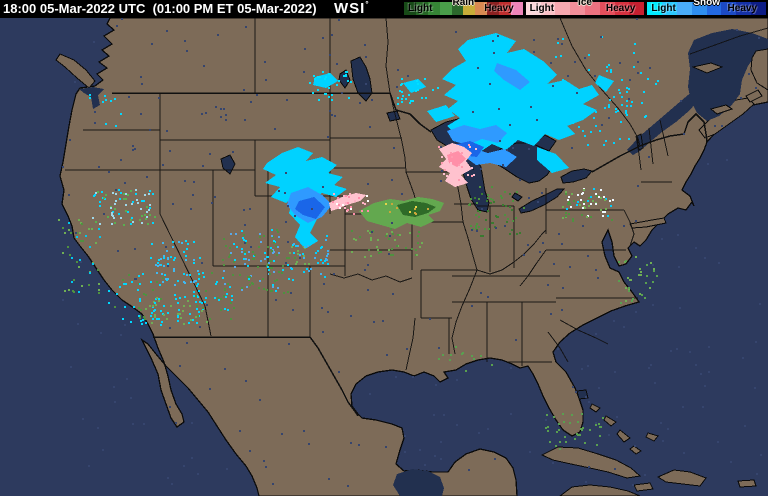 Image resolution: width=768 pixels, height=496 pixels. I want to click on legend-ice-gradient, so click(585, 8).